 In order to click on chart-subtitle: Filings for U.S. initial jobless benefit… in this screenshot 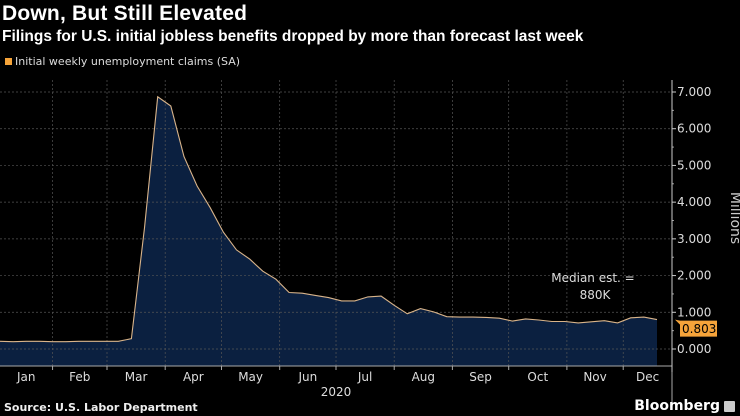, I will do `click(293, 36)`.